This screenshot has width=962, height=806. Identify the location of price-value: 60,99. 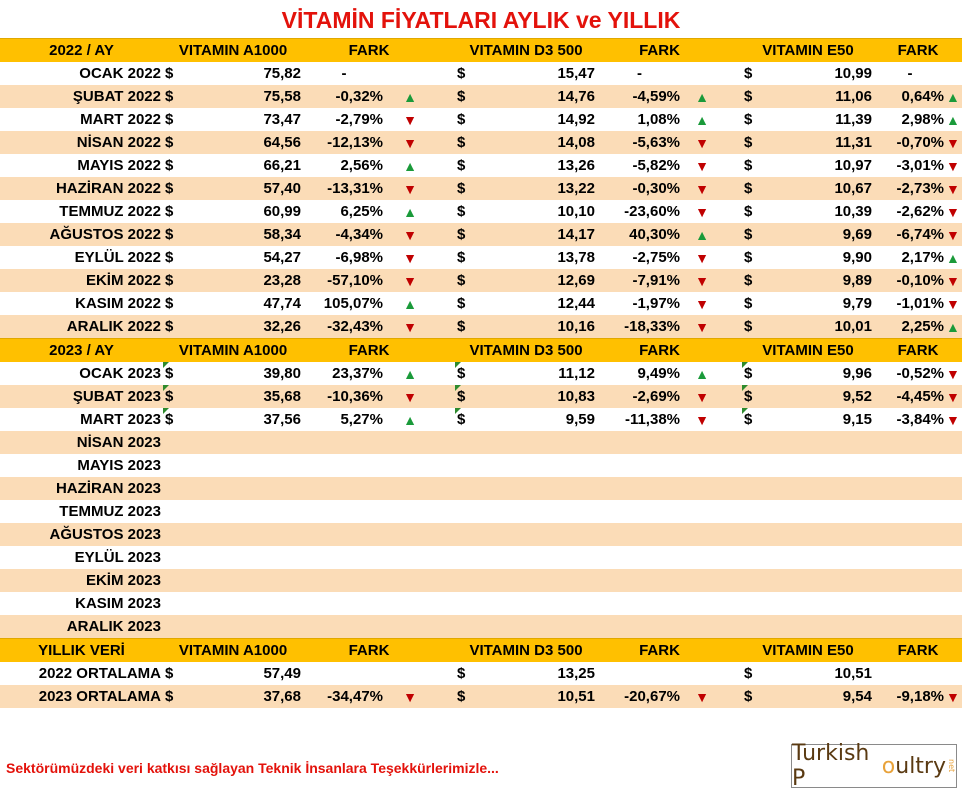
(244, 211).